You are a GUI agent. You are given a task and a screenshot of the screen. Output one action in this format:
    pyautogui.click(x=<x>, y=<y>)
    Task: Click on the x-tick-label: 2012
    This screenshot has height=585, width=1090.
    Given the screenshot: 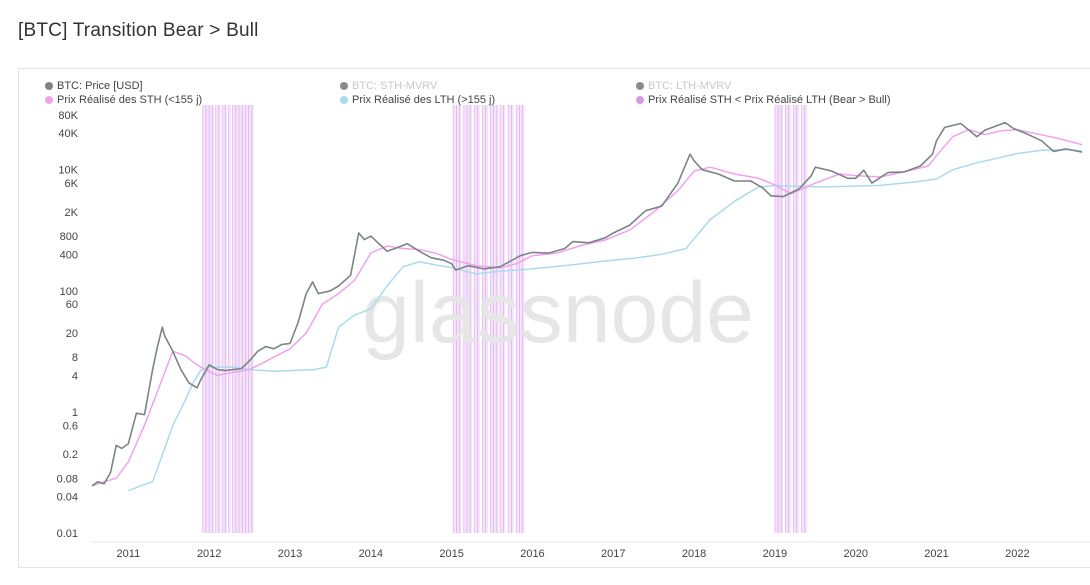 What is the action you would take?
    pyautogui.click(x=209, y=554)
    